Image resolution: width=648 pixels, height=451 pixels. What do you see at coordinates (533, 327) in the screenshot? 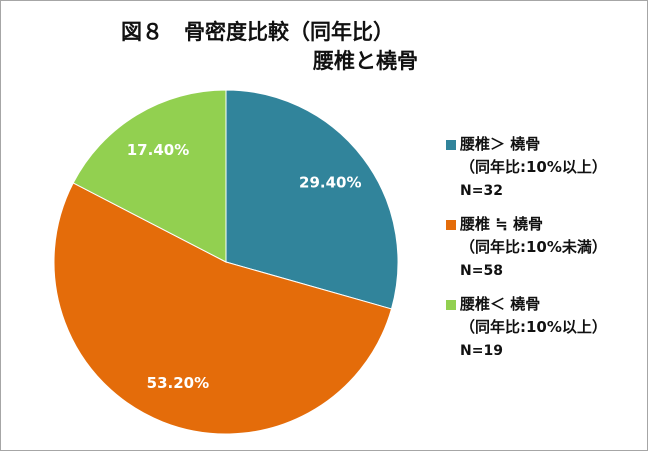
I see `legend-label-3-line2: （同年比:10%以上）` at bounding box center [533, 327].